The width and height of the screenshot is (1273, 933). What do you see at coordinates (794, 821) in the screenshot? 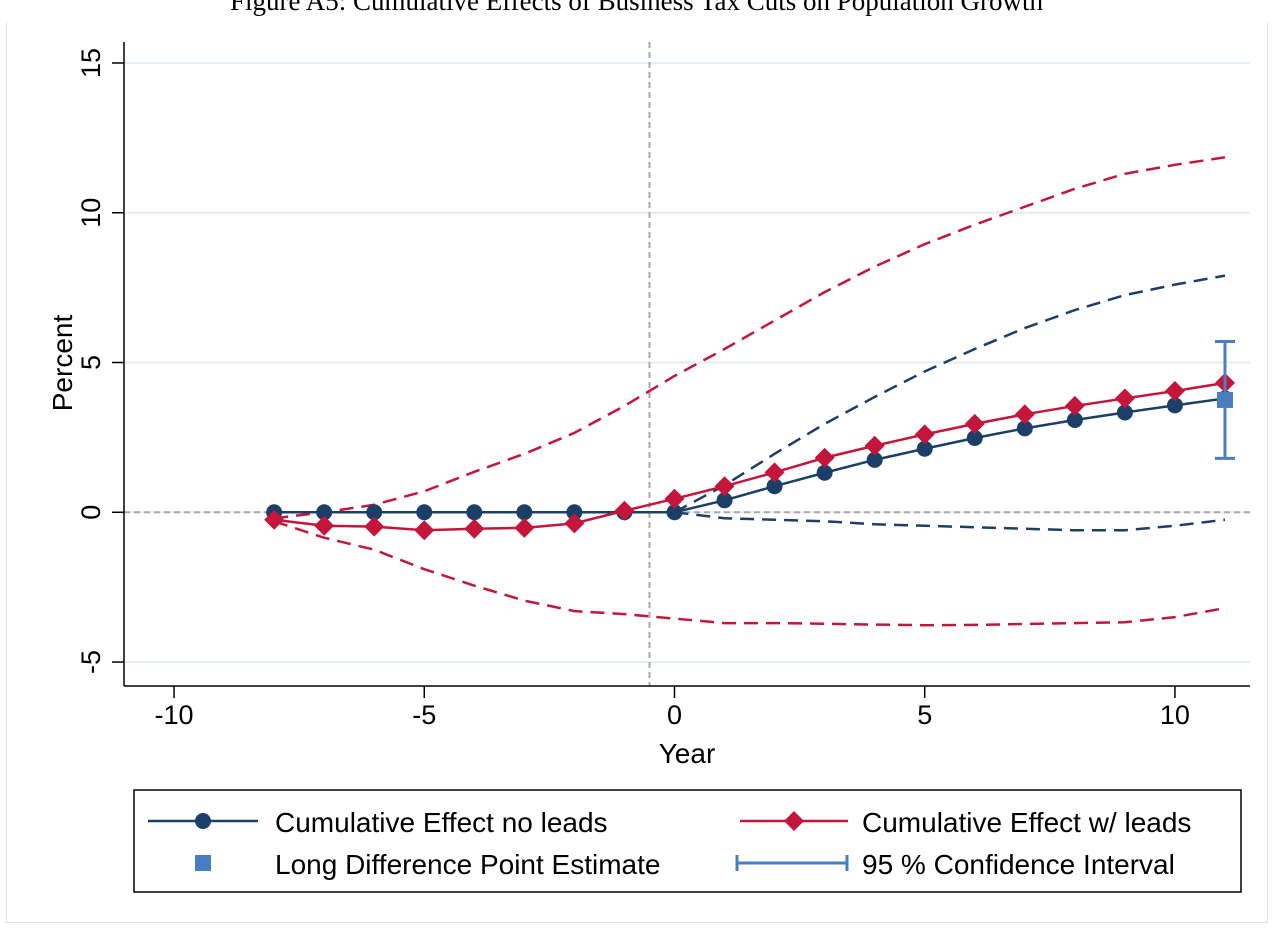
I see `legend-marker-w-leads` at bounding box center [794, 821].